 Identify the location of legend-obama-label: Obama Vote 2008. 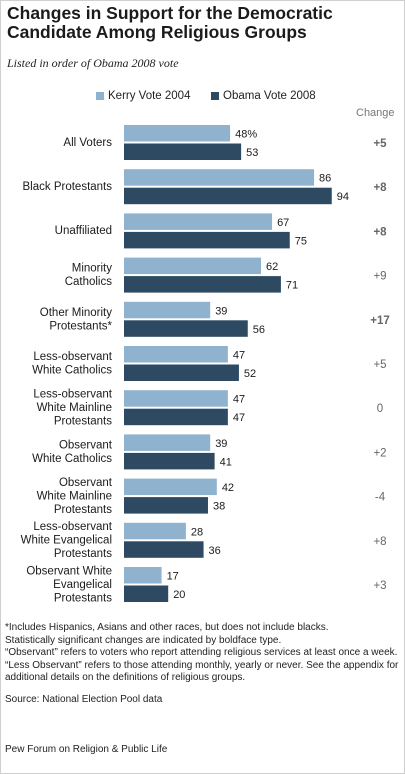
(269, 96).